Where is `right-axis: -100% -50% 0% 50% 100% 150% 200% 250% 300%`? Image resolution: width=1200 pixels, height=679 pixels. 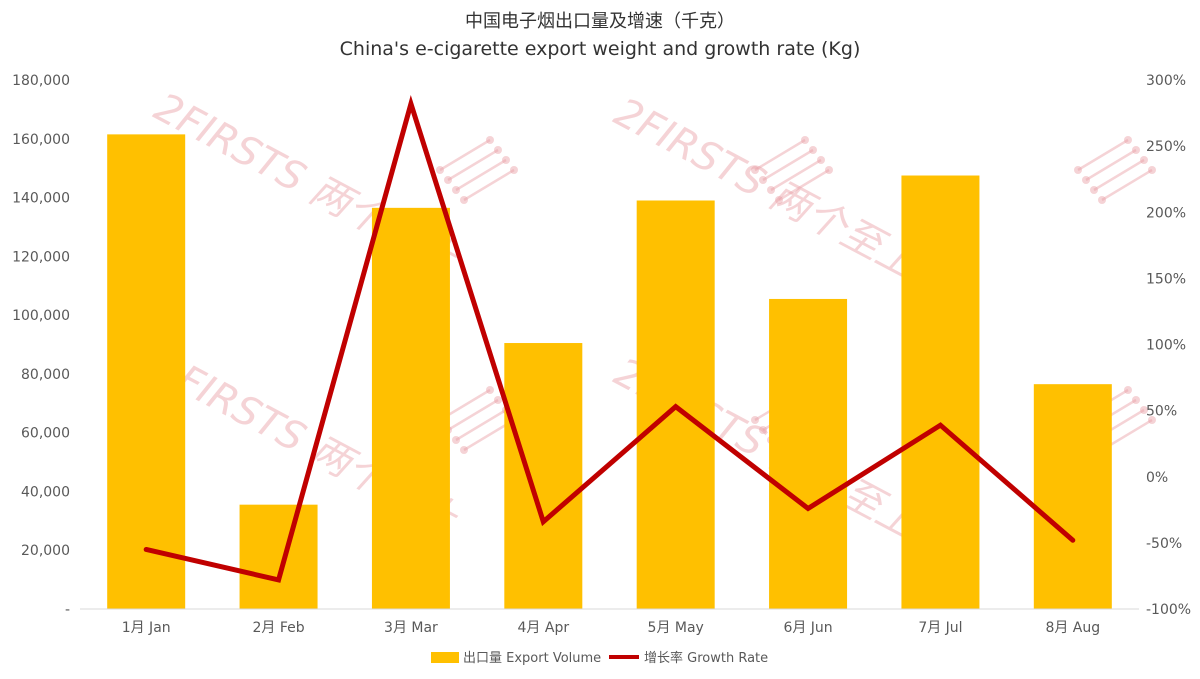 right-axis: -100% -50% 0% 50% 100% 150% 200% 250% 300% is located at coordinates (1168, 345).